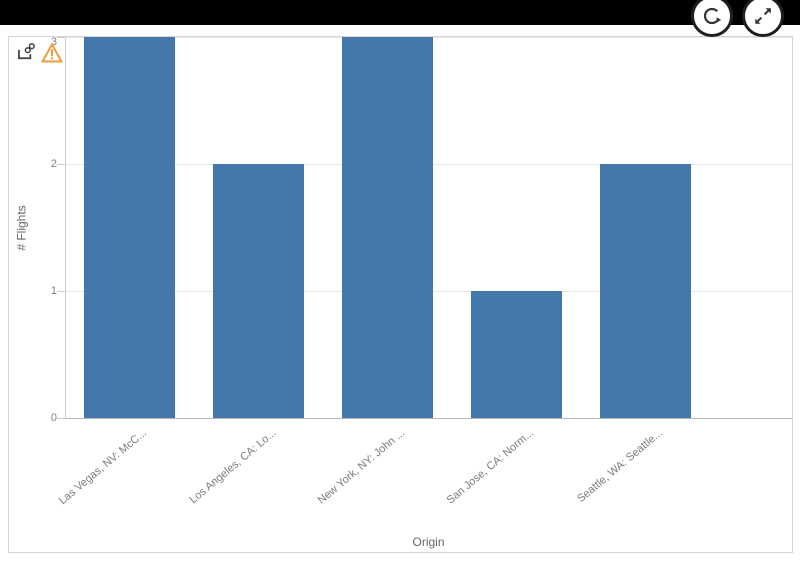  I want to click on top-bar, so click(400, 12).